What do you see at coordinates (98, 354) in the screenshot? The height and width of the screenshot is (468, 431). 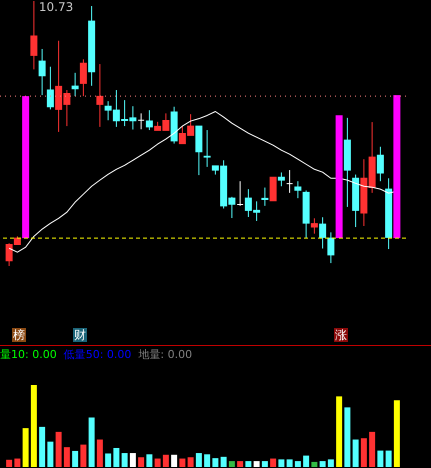 I see `text: 低量50: 0.00` at bounding box center [98, 354].